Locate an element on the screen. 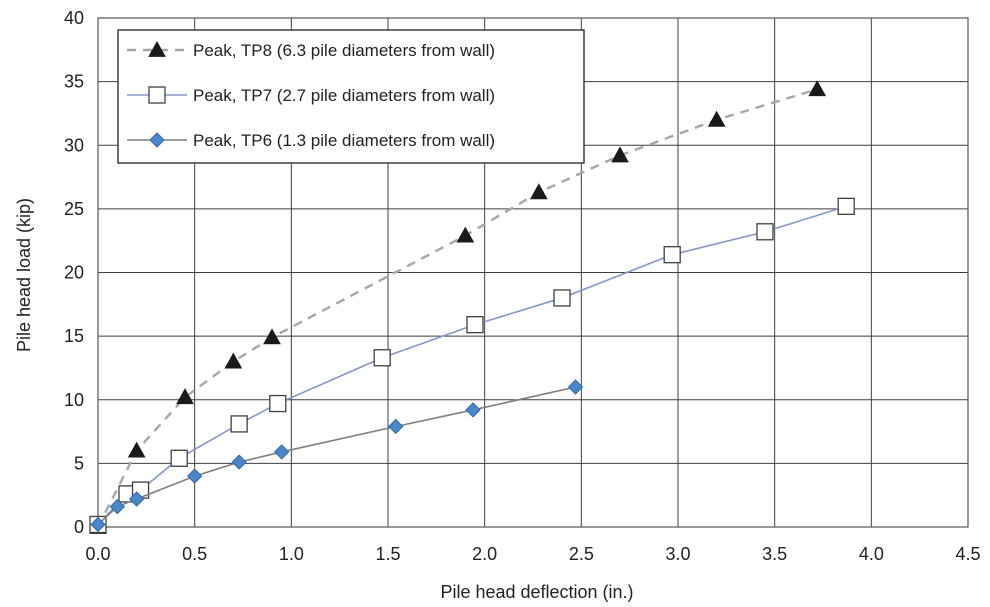 The width and height of the screenshot is (990, 607). series-line is located at coordinates (336, 456).